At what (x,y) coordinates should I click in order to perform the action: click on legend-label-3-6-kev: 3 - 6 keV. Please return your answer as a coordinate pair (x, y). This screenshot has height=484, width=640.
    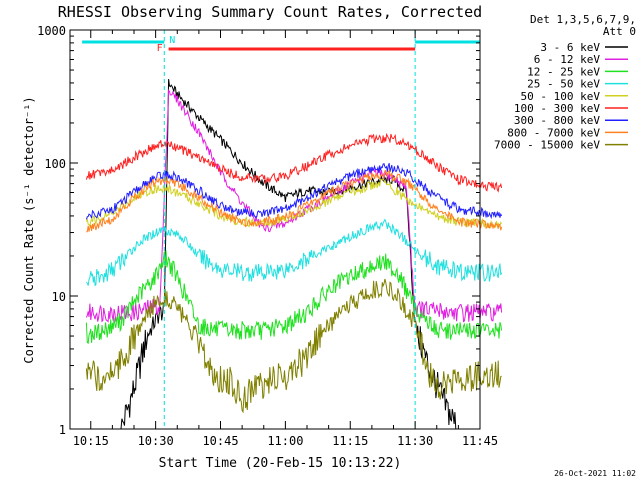
    Looking at the image, I should click on (570, 47).